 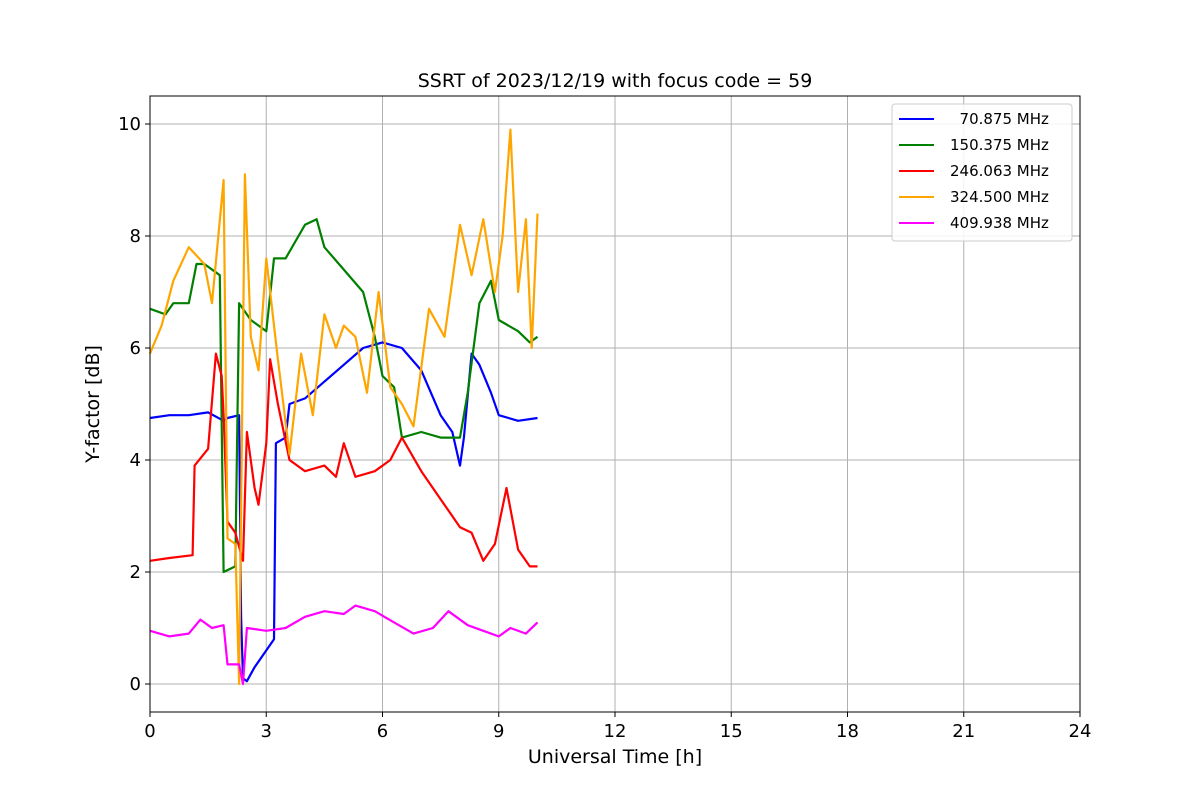 I want to click on x-tick-label: 18, so click(x=847, y=731).